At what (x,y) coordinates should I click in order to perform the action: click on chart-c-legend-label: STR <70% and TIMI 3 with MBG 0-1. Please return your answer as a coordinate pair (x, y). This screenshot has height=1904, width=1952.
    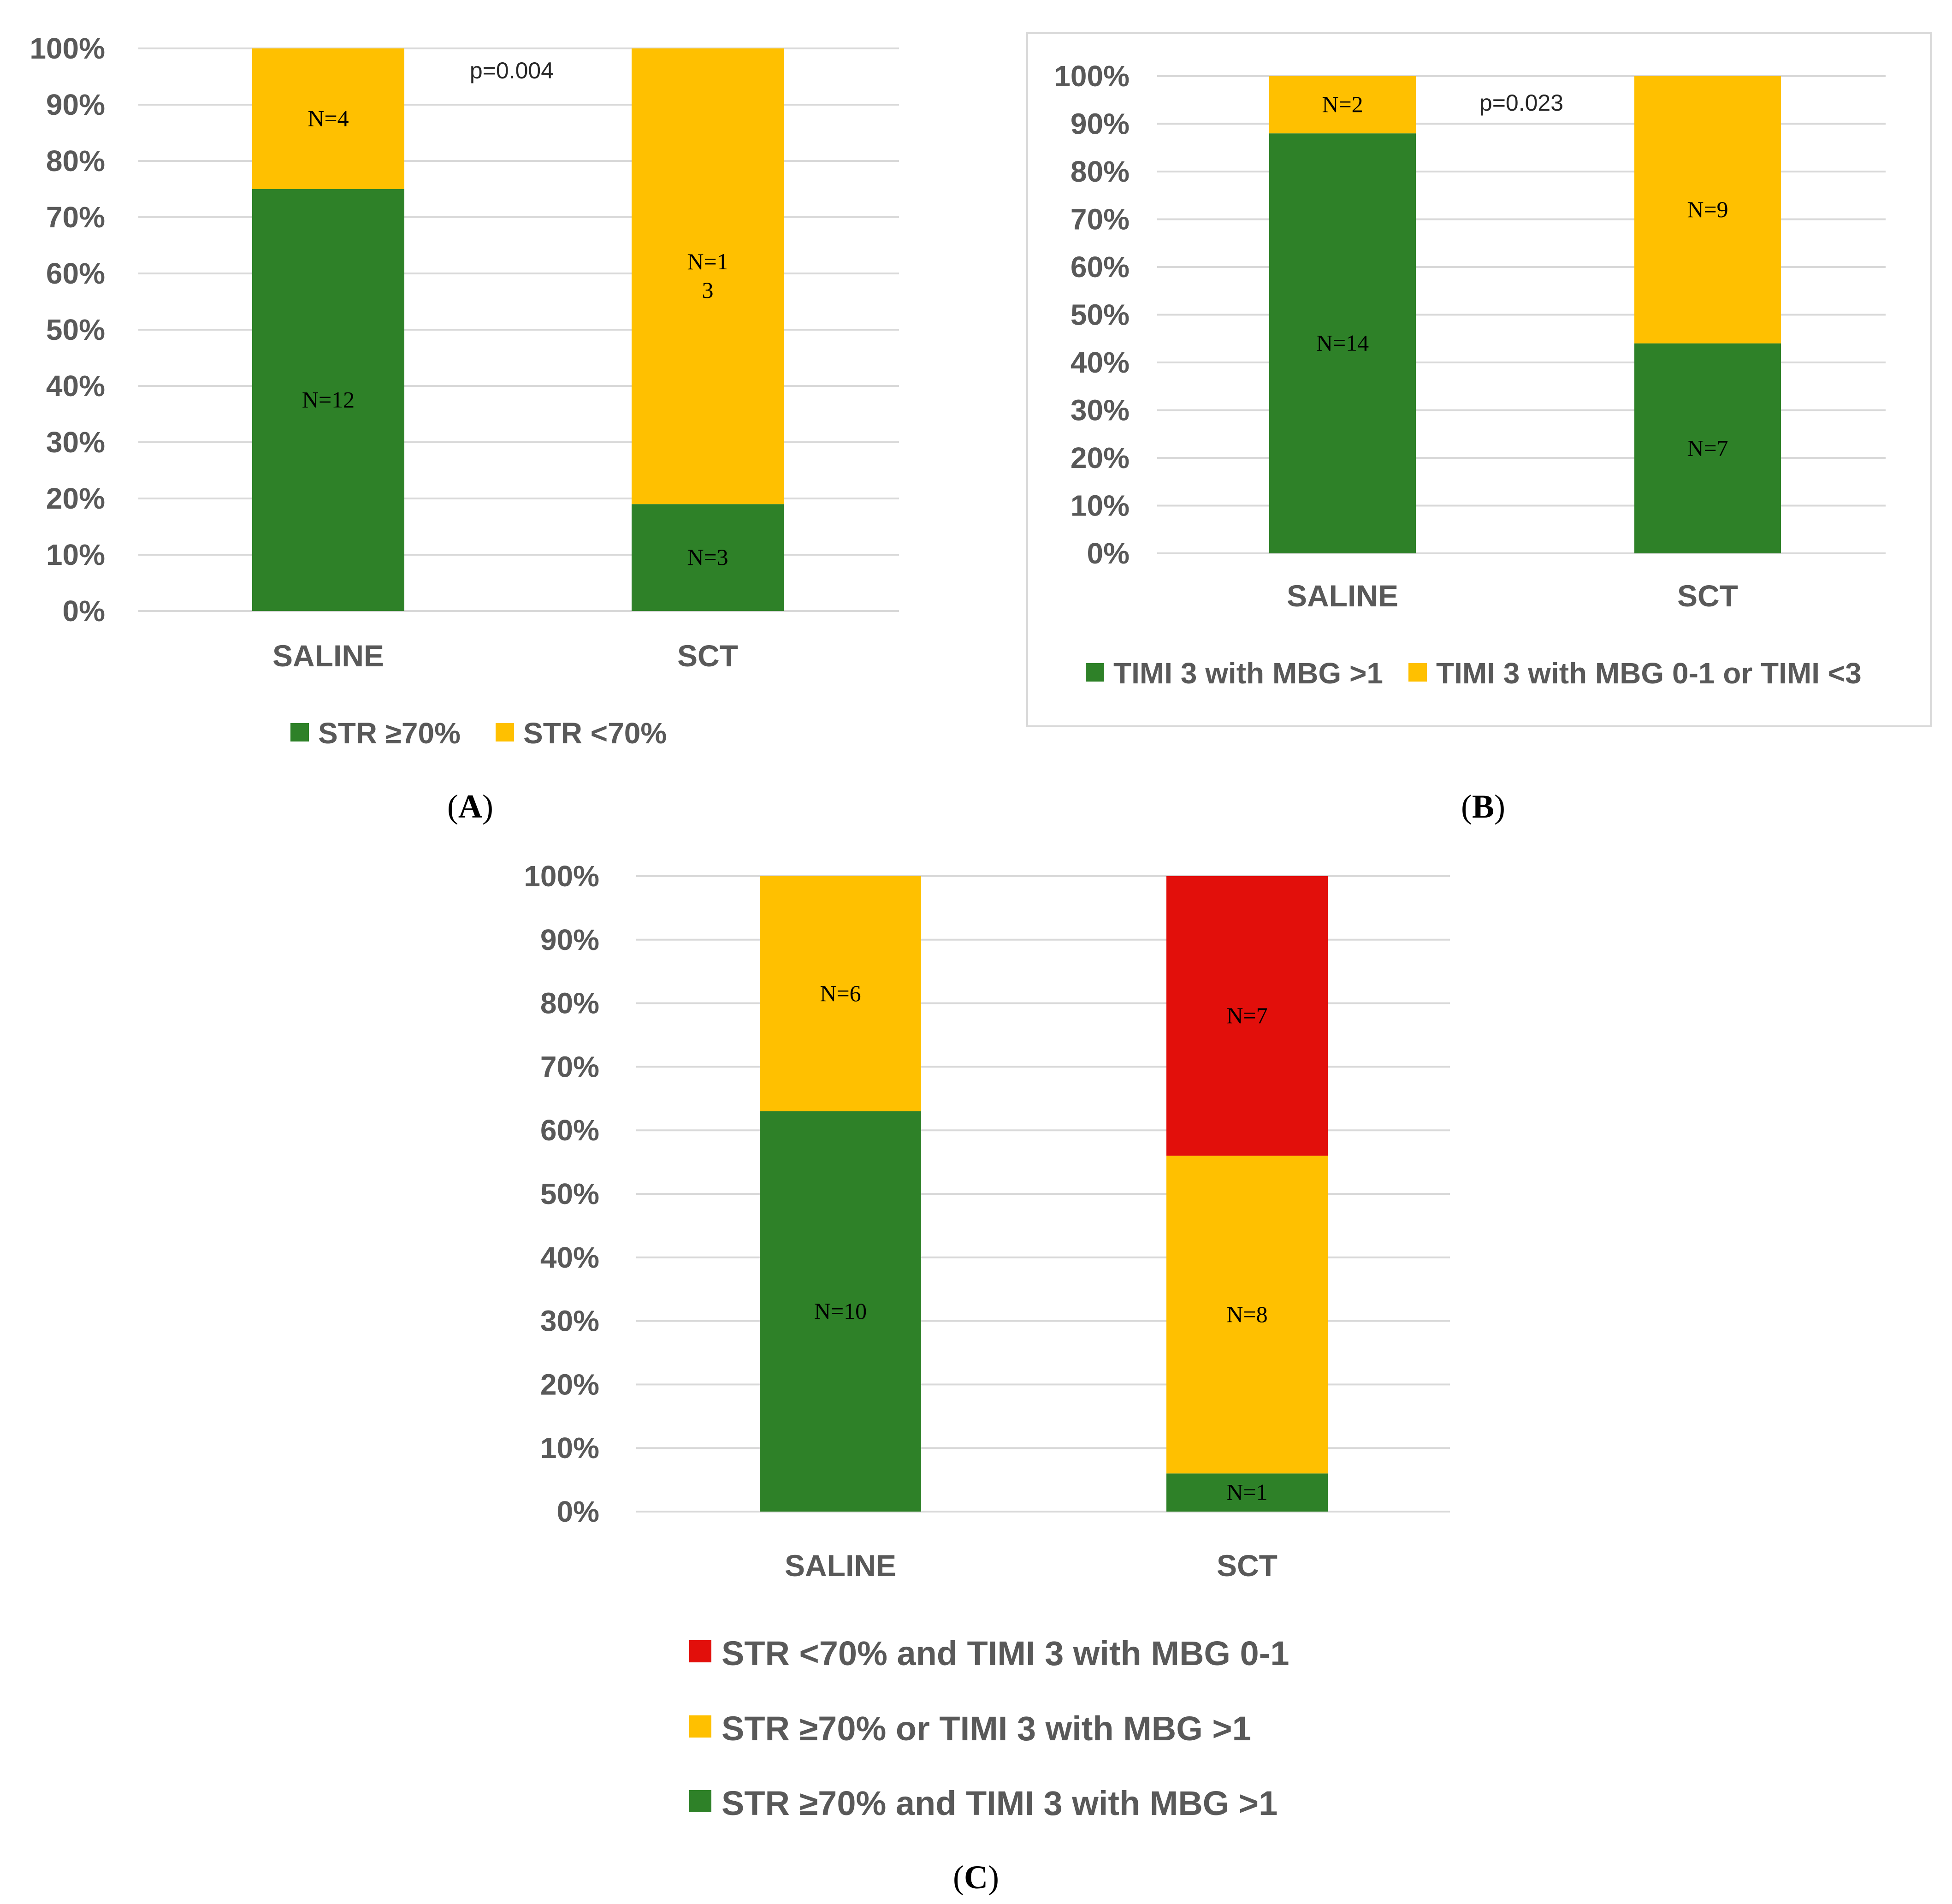
    Looking at the image, I should click on (1005, 1653).